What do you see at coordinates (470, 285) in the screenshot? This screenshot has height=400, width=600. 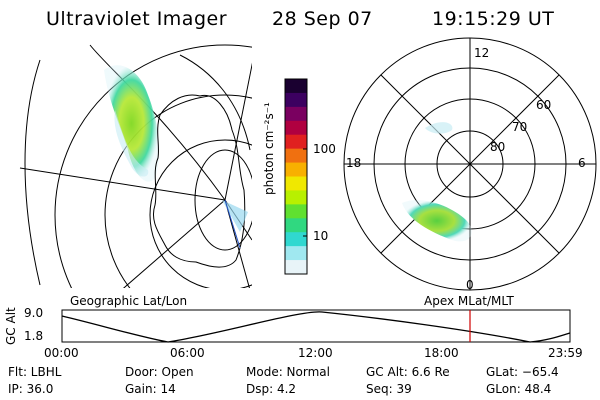 I see `mlt-label-0: 0` at bounding box center [470, 285].